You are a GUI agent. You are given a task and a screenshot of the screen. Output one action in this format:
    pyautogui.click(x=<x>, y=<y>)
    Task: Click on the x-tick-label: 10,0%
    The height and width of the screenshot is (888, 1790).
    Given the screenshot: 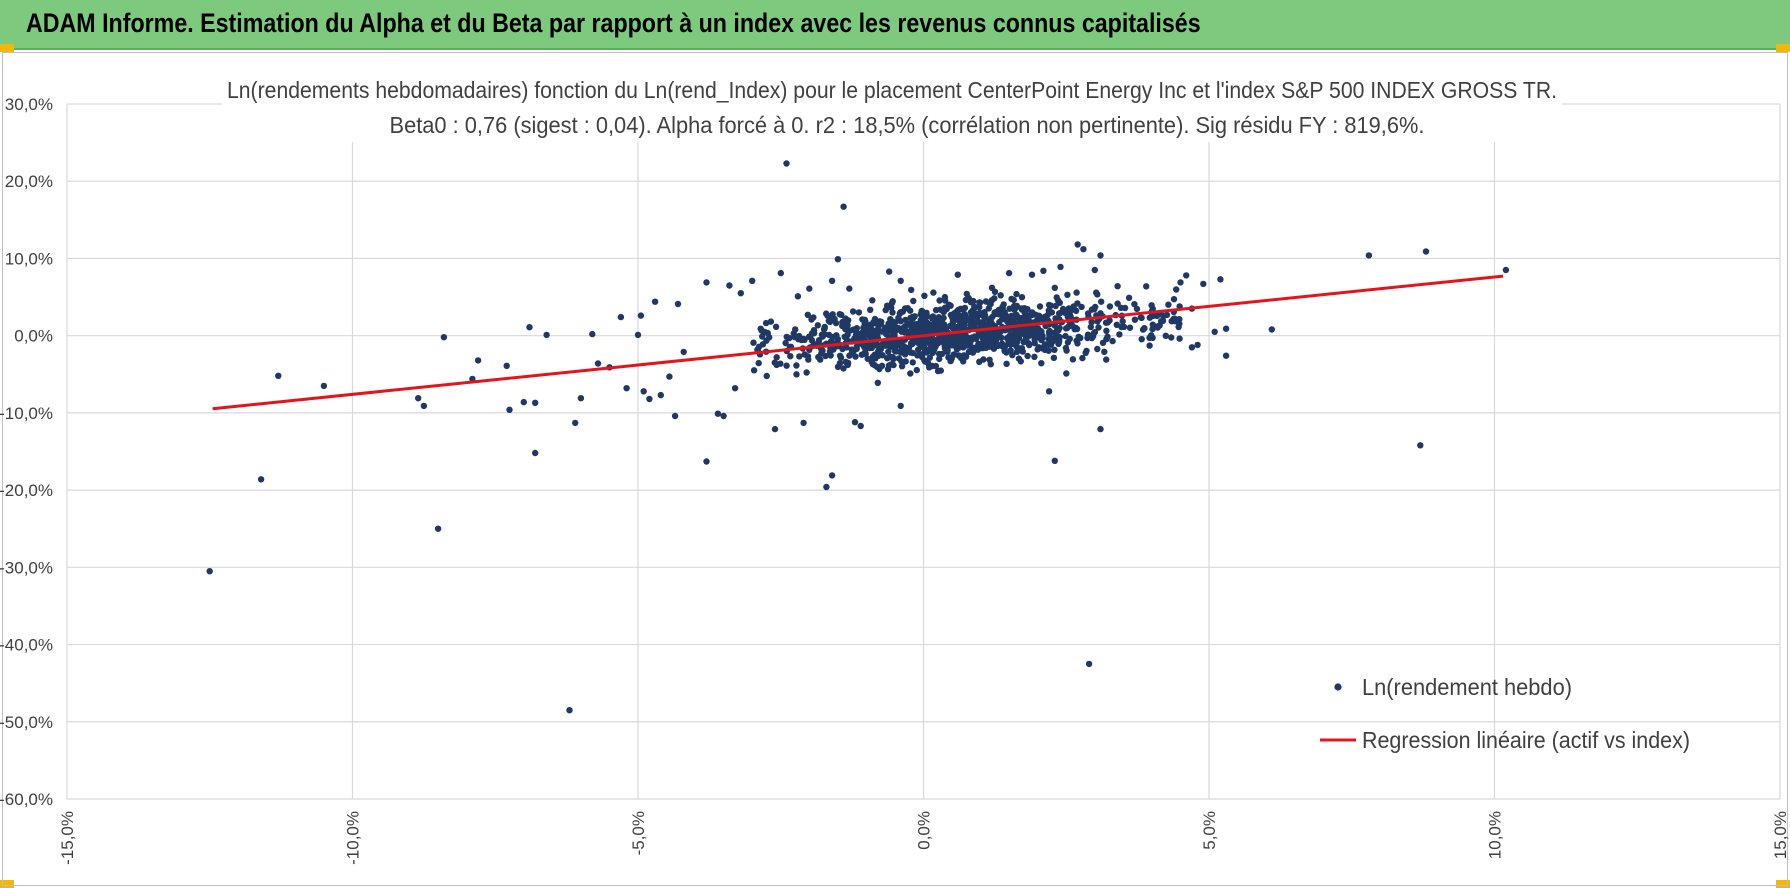 What is the action you would take?
    pyautogui.click(x=1495, y=835)
    